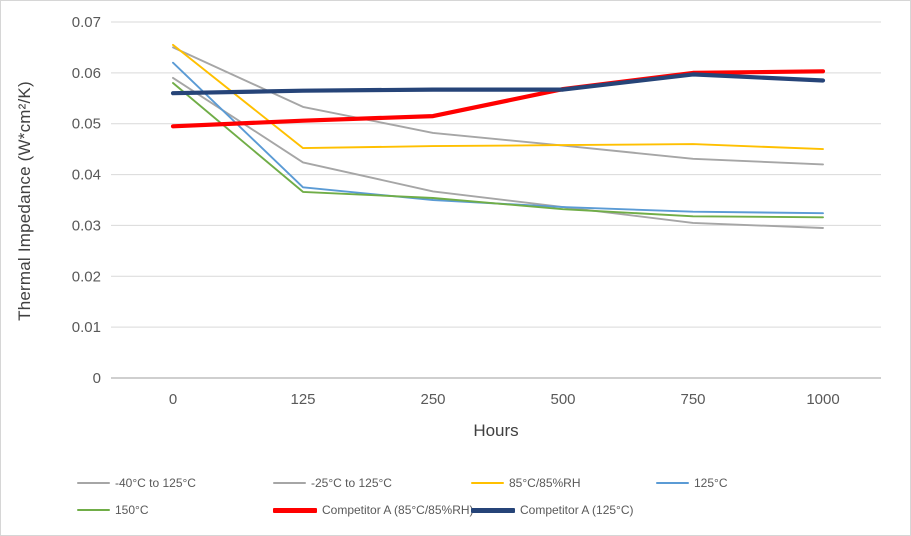  What do you see at coordinates (545, 483) in the screenshot?
I see `legend-label: 85°C/85%RH` at bounding box center [545, 483].